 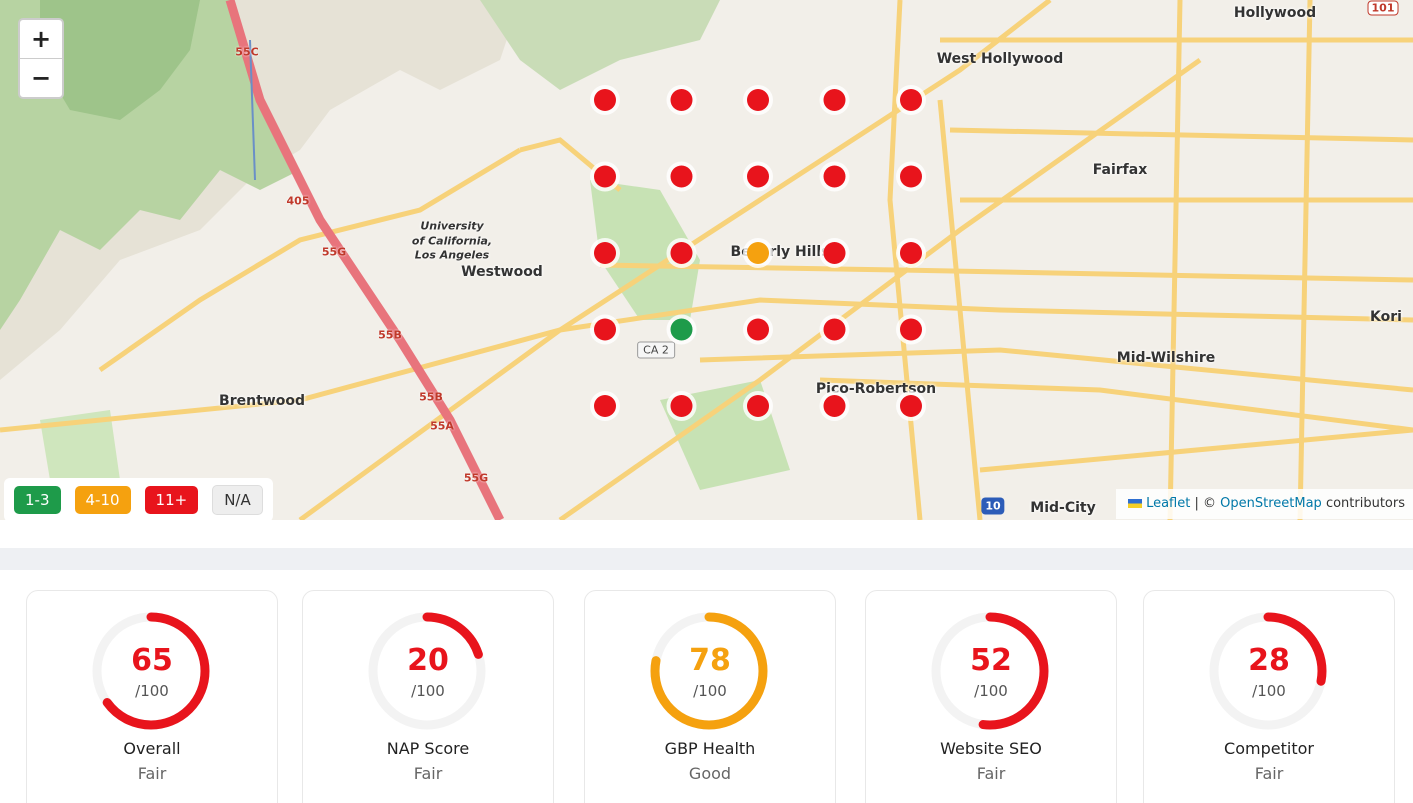 What do you see at coordinates (1000, 59) in the screenshot?
I see `place-label: West Hollywood` at bounding box center [1000, 59].